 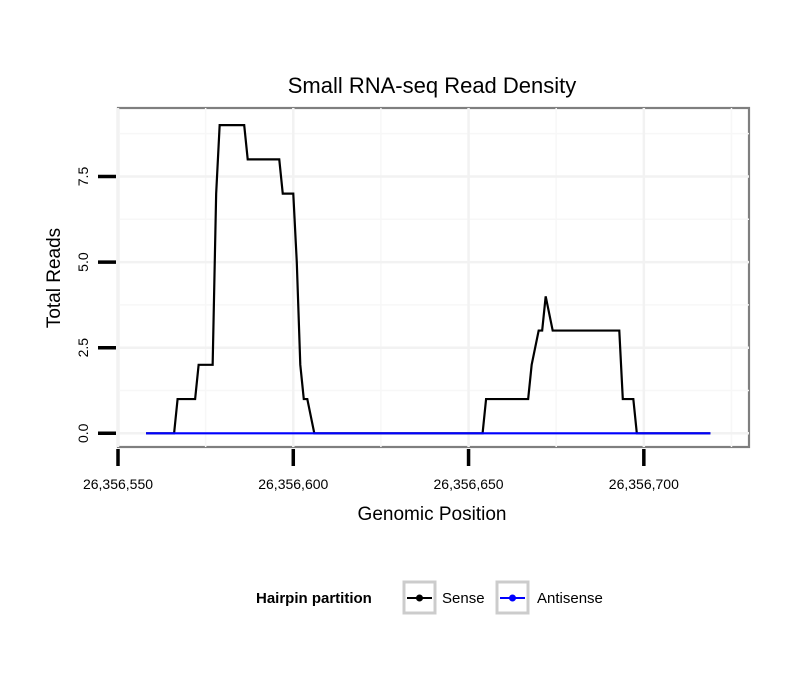 I want to click on y-tick-label: 7.5, so click(x=83, y=177).